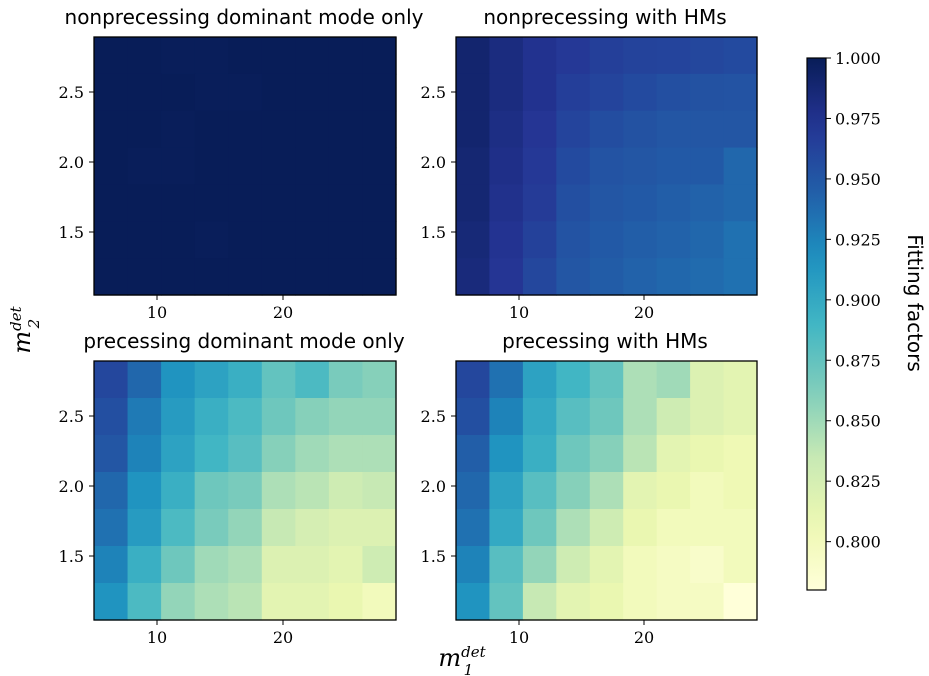 The height and width of the screenshot is (676, 929). What do you see at coordinates (605, 341) in the screenshot?
I see `panel-title: precessing with HMs` at bounding box center [605, 341].